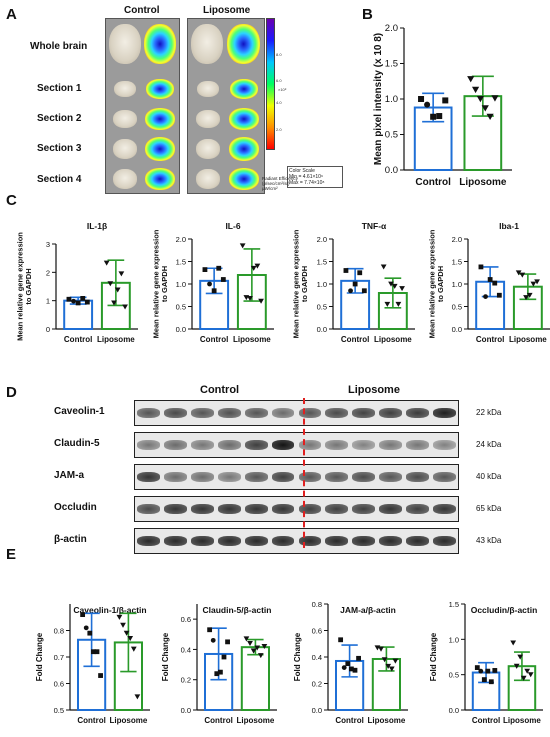  What do you see at coordinates (243, 44) in the screenshot?
I see `brain-fluorescence` at bounding box center [243, 44].